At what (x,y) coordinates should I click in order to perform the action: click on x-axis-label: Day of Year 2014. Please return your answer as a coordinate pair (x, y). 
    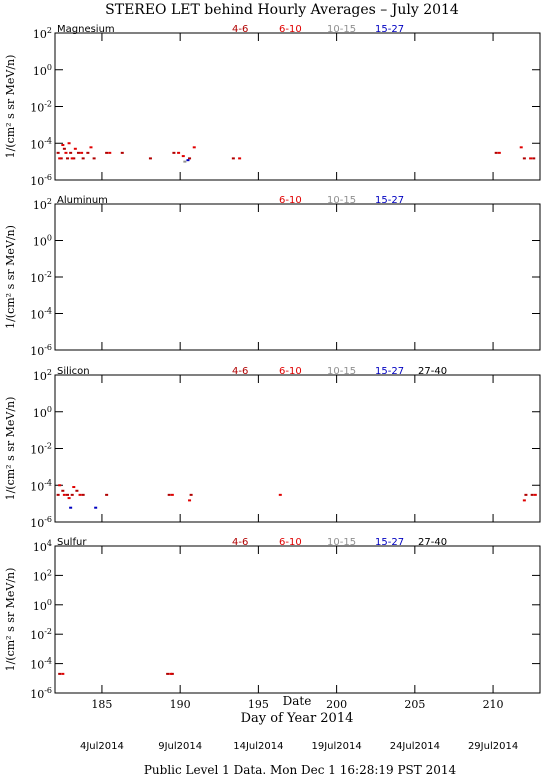
    Looking at the image, I should click on (297, 718).